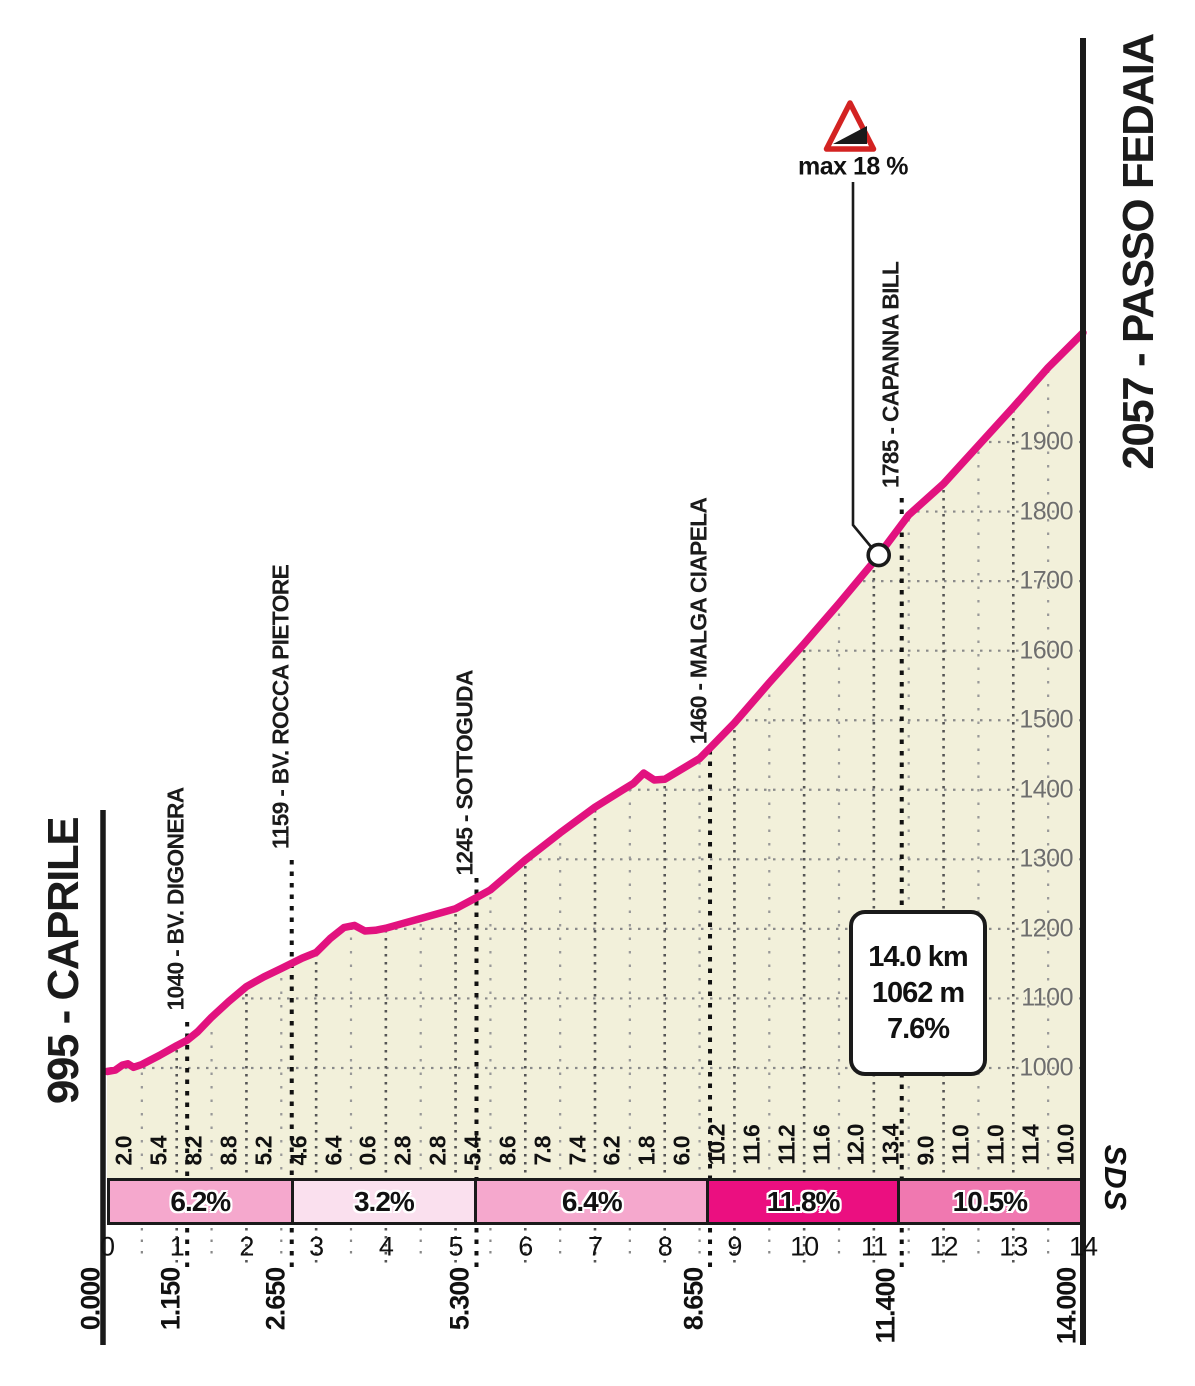  Describe the element at coordinates (333, 1151) in the screenshot. I see `half-km-gradient-value: 6.4` at that location.